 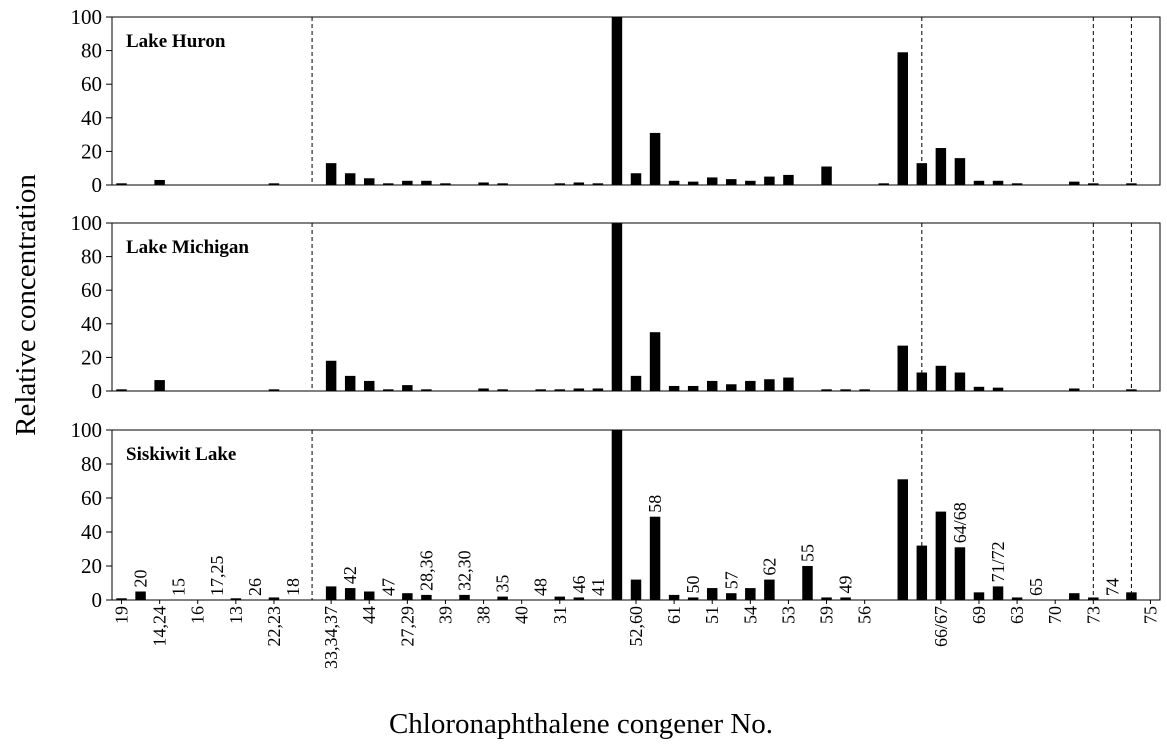 What do you see at coordinates (97, 391) in the screenshot?
I see `y-tick-label: 0` at bounding box center [97, 391].